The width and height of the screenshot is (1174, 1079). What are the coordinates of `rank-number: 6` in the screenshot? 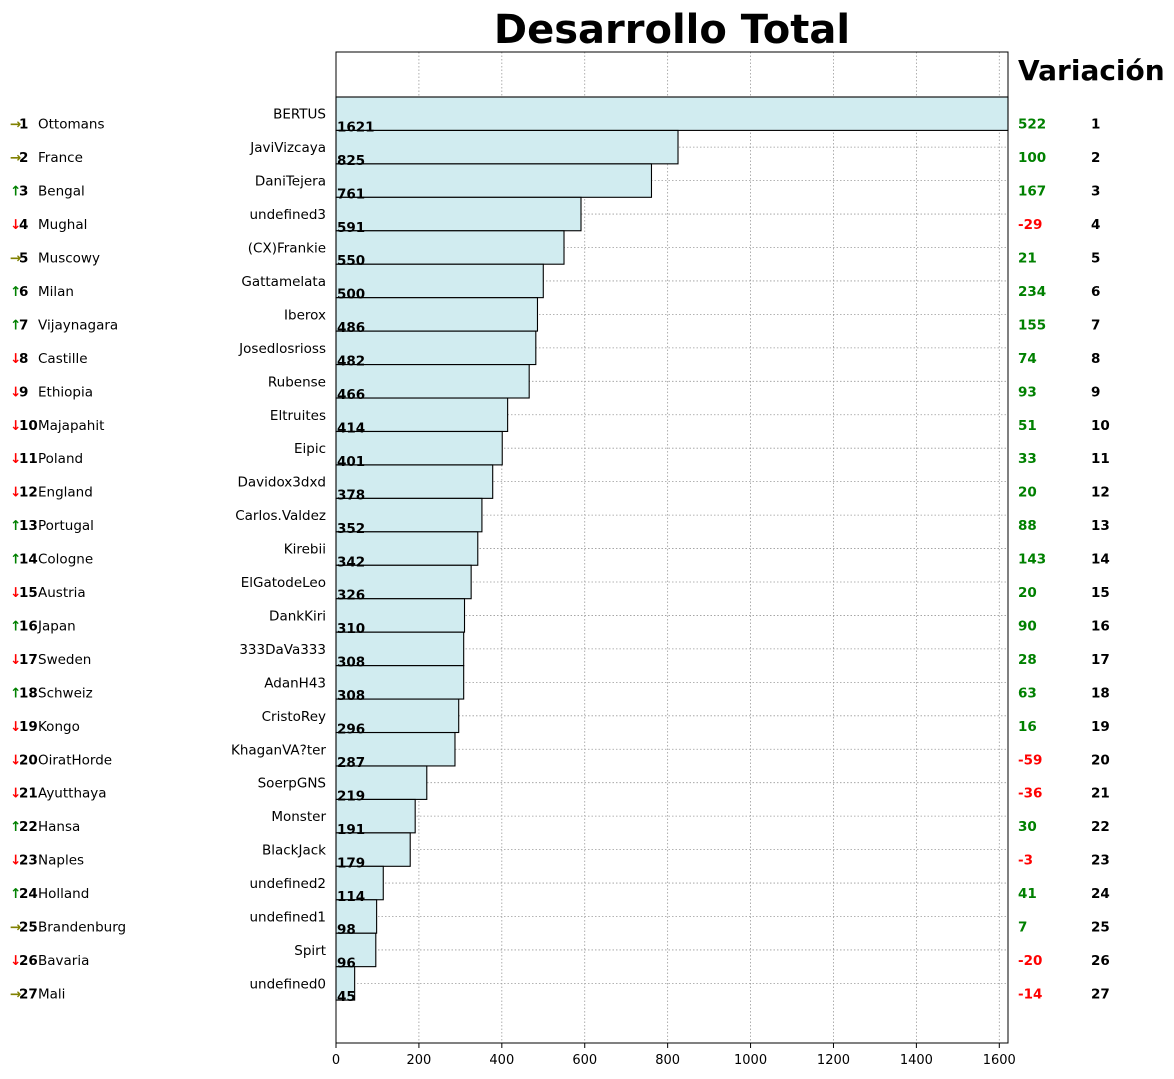 It's located at (23, 292).